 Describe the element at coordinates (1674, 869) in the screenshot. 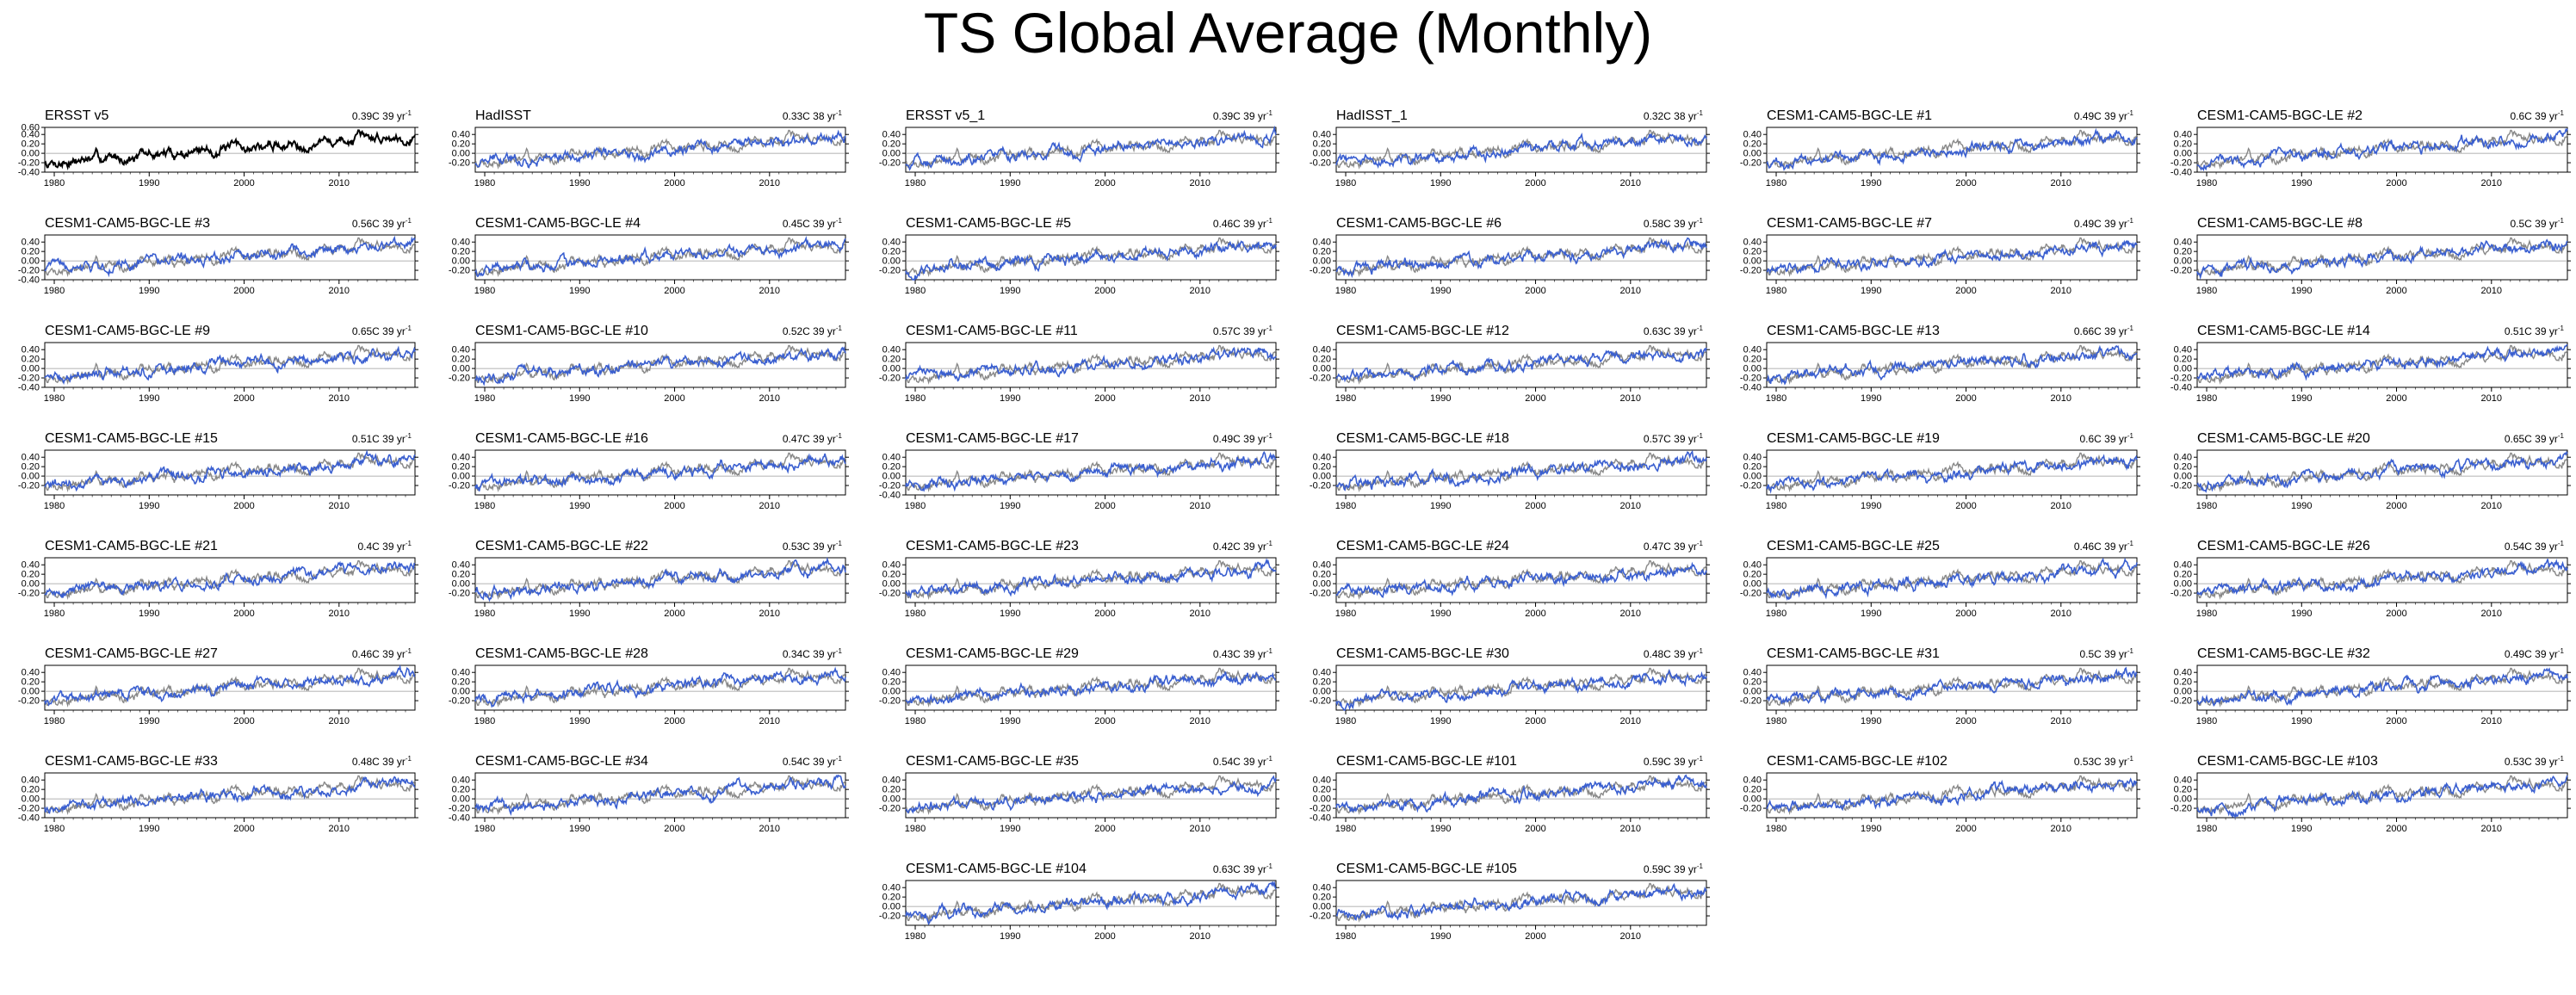

I see `trend-label: 0.59C 39 yr-1` at that location.